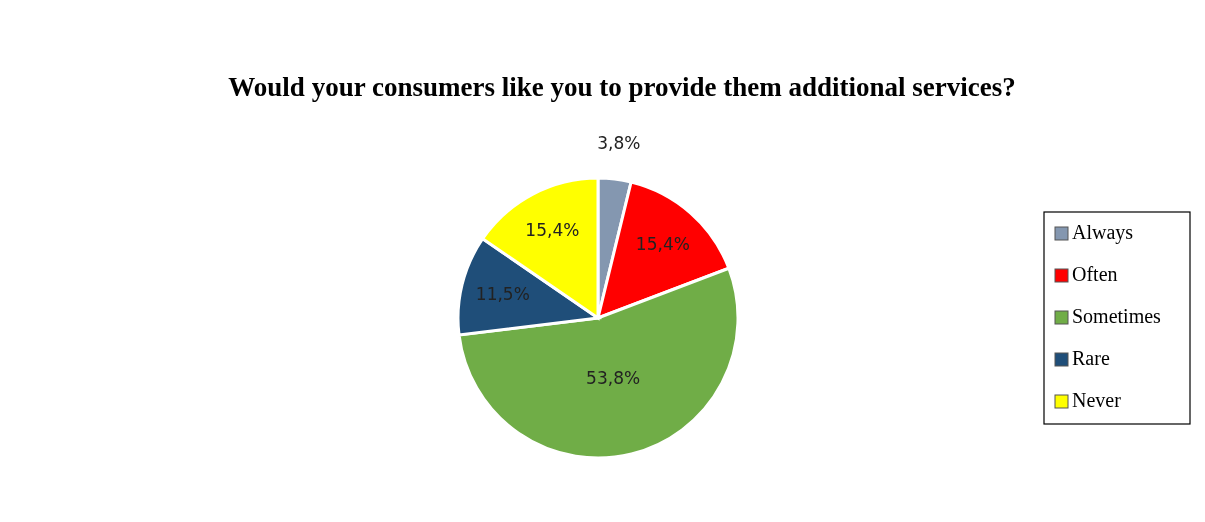 This screenshot has width=1205, height=522. Describe the element at coordinates (613, 378) in the screenshot. I see `data-label: 53,8%` at that location.